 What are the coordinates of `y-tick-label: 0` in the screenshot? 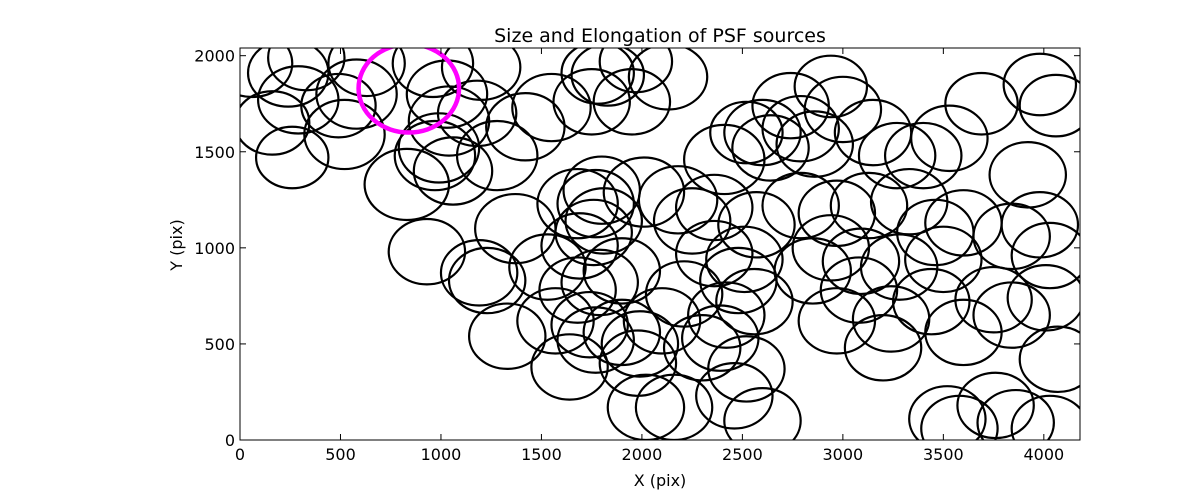 It's located at (230, 440).